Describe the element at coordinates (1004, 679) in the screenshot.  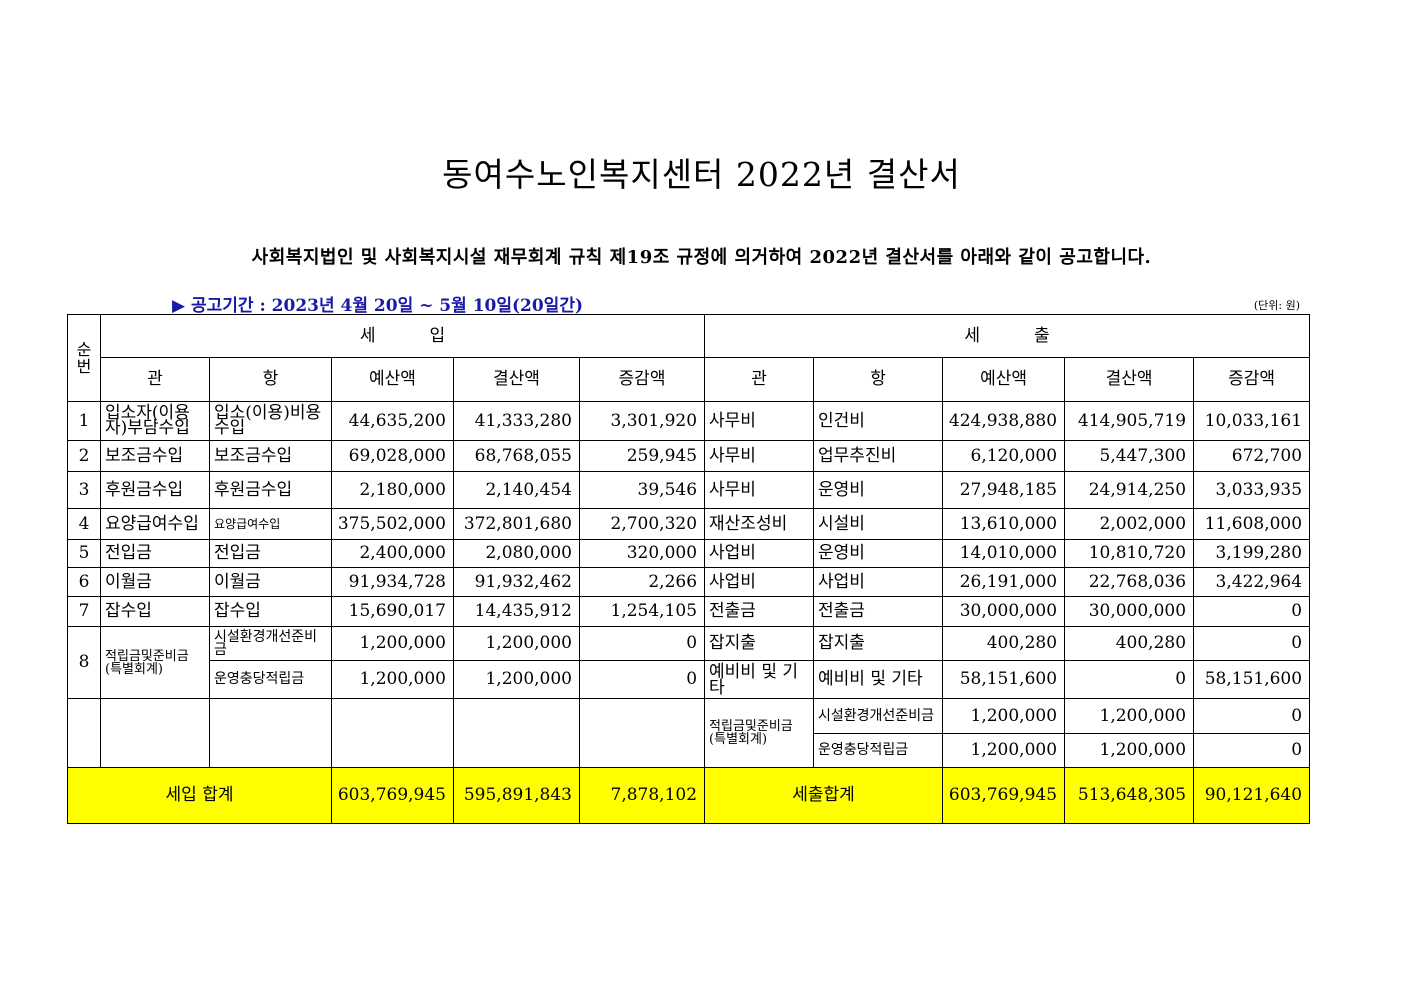
I see `ex-budget-cell: 58,151,600` at that location.